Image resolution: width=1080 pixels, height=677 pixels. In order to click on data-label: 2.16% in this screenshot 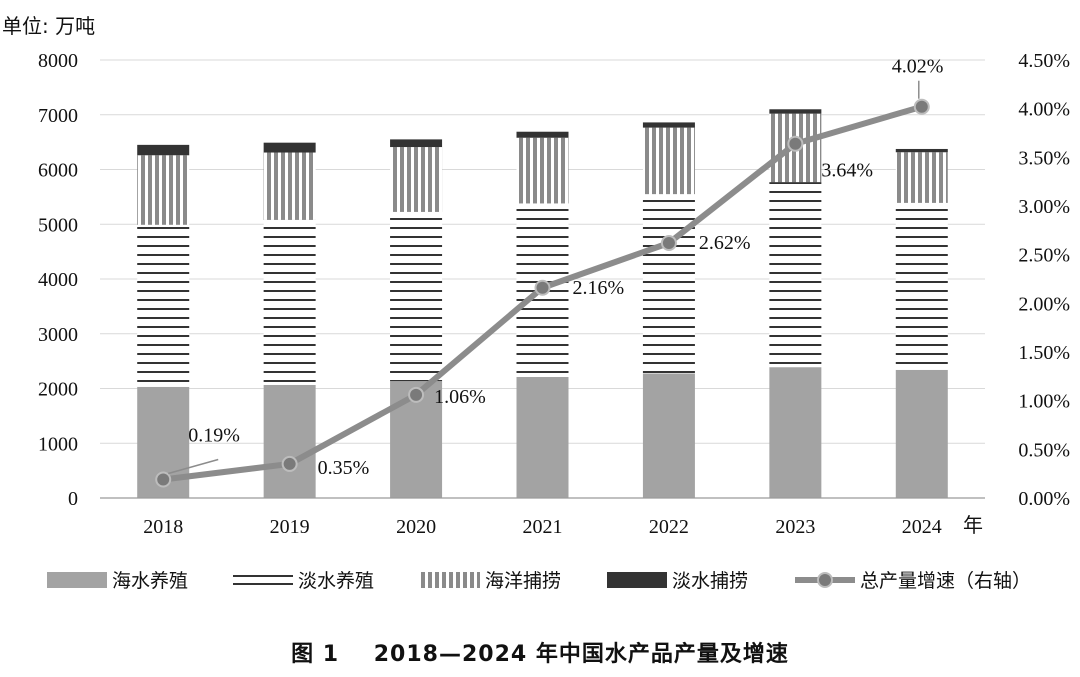, I will do `click(599, 288)`.